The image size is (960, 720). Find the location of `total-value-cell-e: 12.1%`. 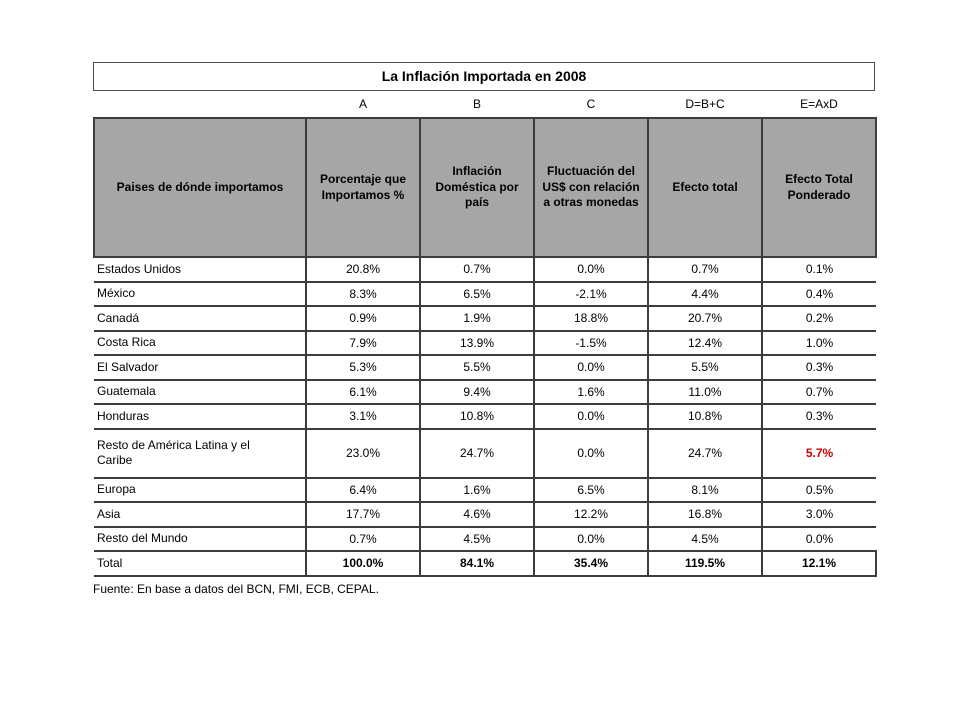

total-value-cell-e: 12.1% is located at coordinates (819, 564).